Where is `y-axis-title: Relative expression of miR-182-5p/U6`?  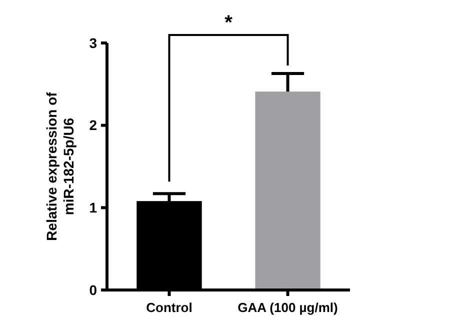 y-axis-title: Relative expression of miR-182-5p/U6 is located at coordinates (60, 166).